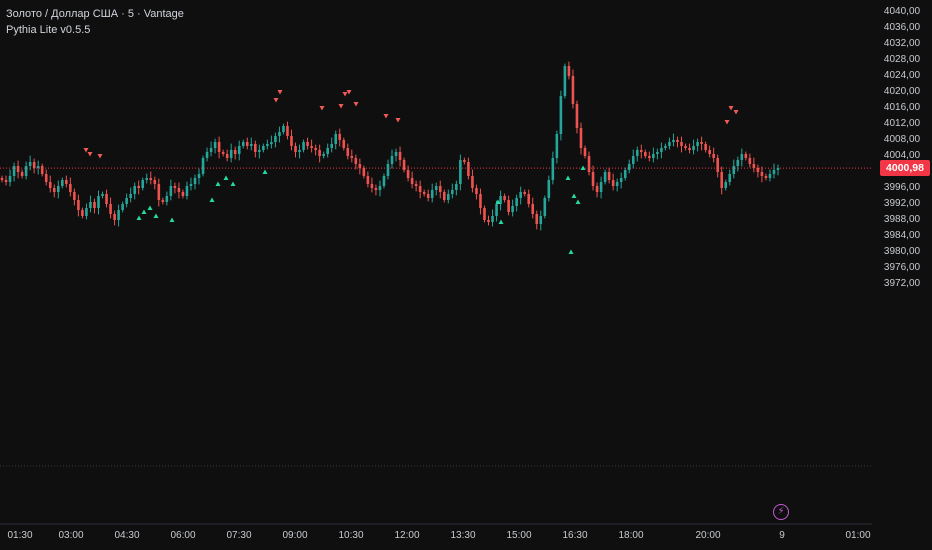 This screenshot has height=550, width=932. I want to click on price-tick: 4040,00, so click(902, 11).